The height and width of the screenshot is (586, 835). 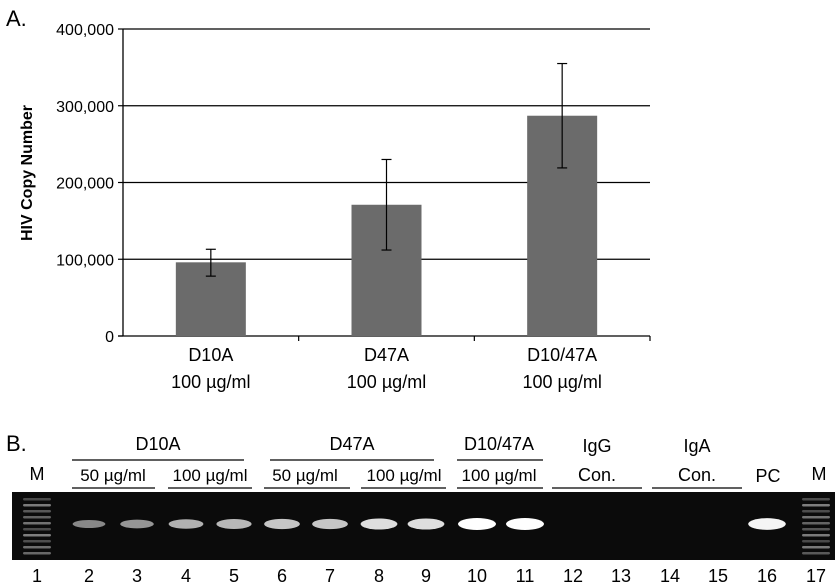 What do you see at coordinates (85, 107) in the screenshot?
I see `y-tick-label: 300,000` at bounding box center [85, 107].